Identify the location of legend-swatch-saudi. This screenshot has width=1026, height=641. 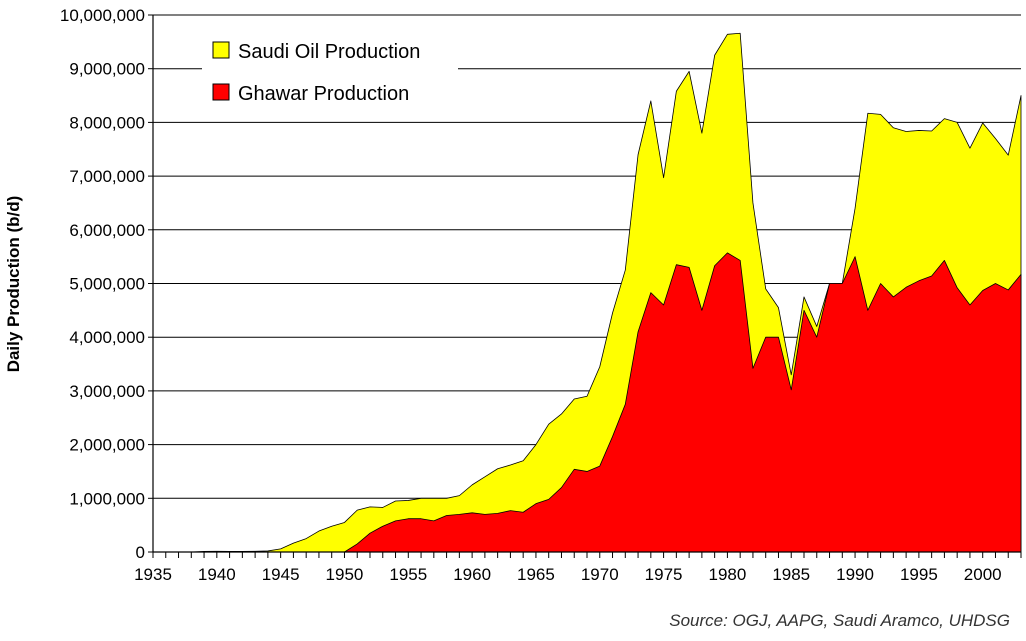
(221, 50).